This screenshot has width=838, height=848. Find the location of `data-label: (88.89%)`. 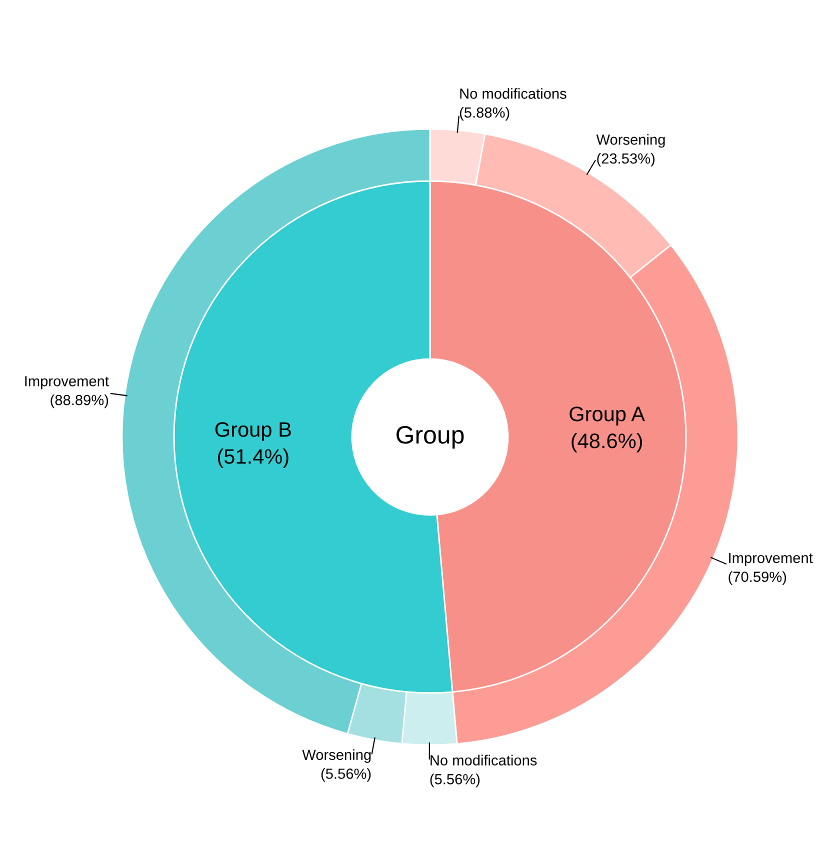

data-label: (88.89%) is located at coordinates (79, 401).